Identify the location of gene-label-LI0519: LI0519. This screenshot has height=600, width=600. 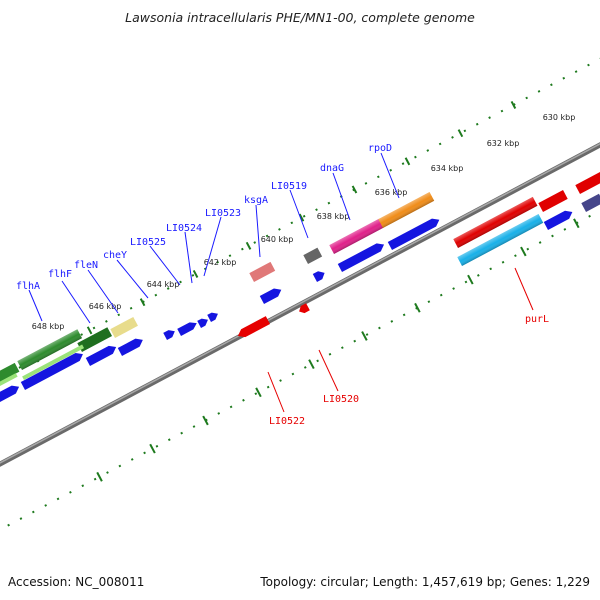
(289, 186).